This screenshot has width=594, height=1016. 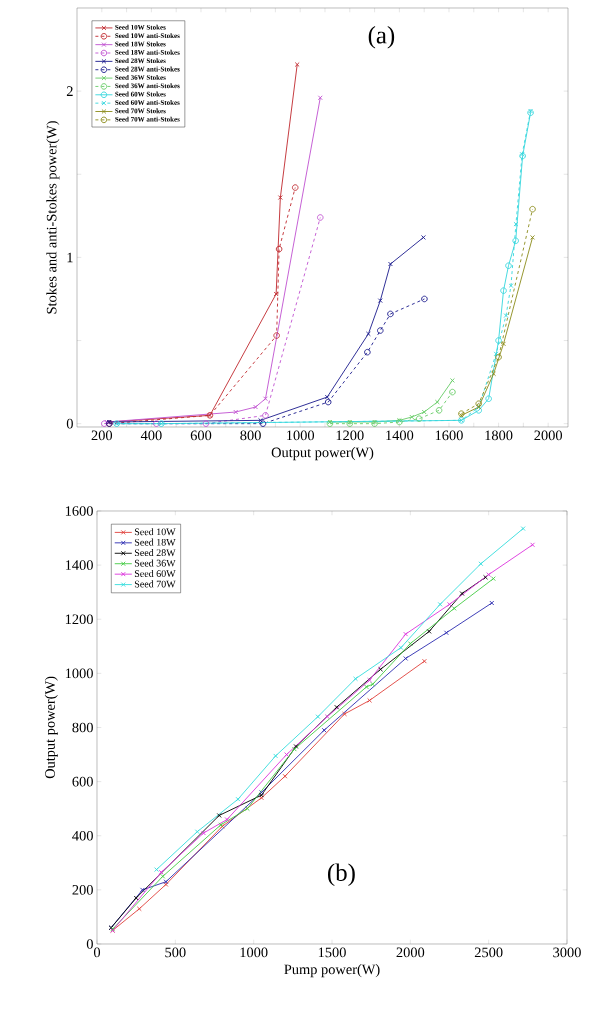 What do you see at coordinates (82, 727) in the screenshot?
I see `y-tick-label: 800` at bounding box center [82, 727].